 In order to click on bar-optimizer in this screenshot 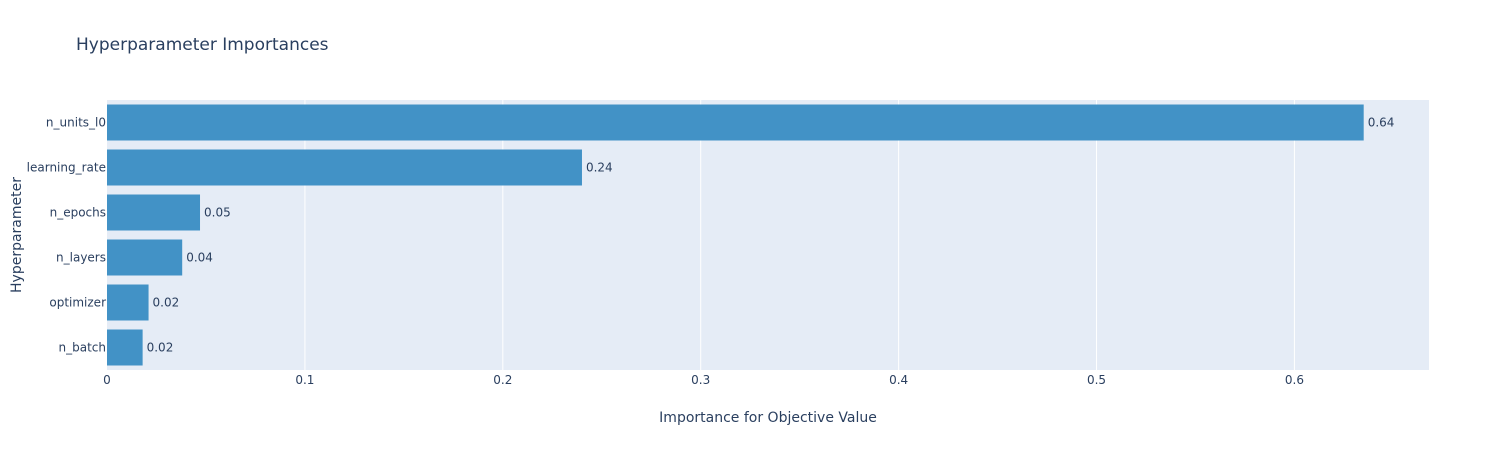, I will do `click(128, 302)`.